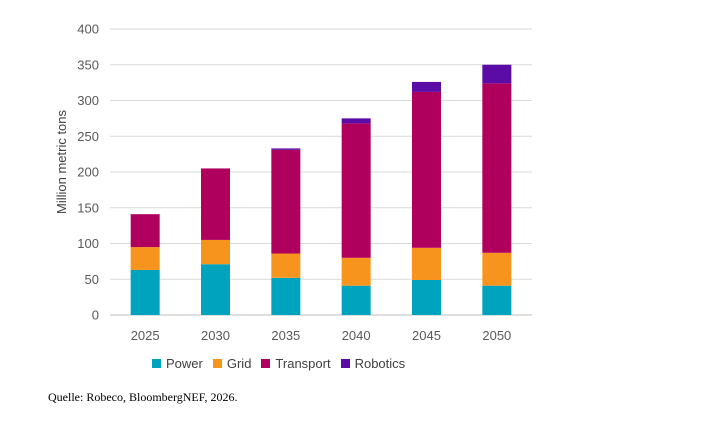  I want to click on y-tick-label: 200, so click(88, 172).